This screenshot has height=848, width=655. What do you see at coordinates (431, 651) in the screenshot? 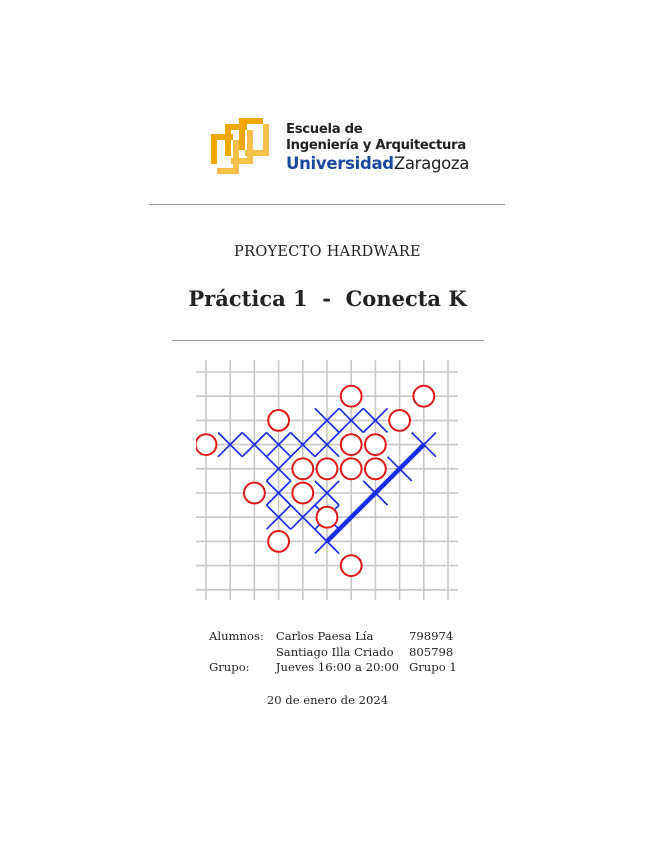
I see `info-value: 805798` at bounding box center [431, 651].